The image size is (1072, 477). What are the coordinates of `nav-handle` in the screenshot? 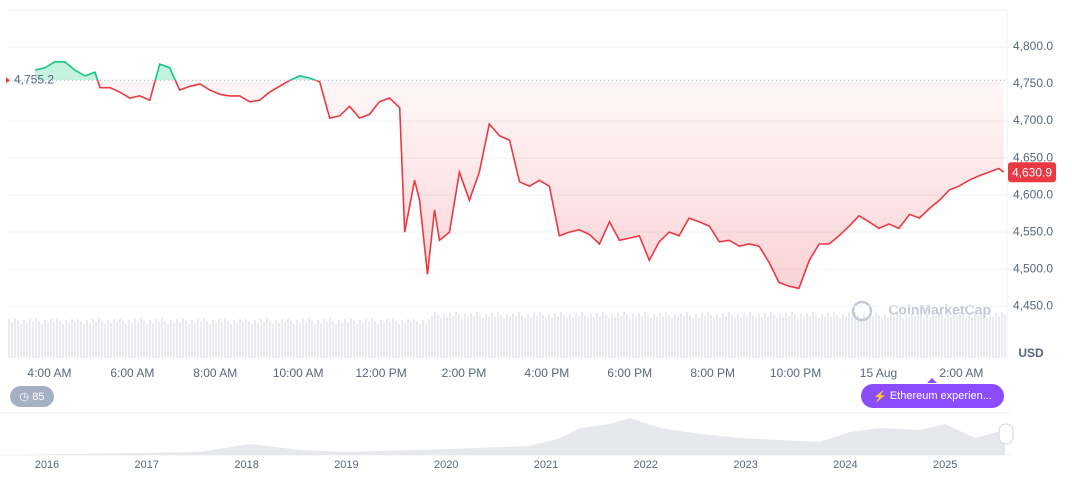 It's located at (1006, 434).